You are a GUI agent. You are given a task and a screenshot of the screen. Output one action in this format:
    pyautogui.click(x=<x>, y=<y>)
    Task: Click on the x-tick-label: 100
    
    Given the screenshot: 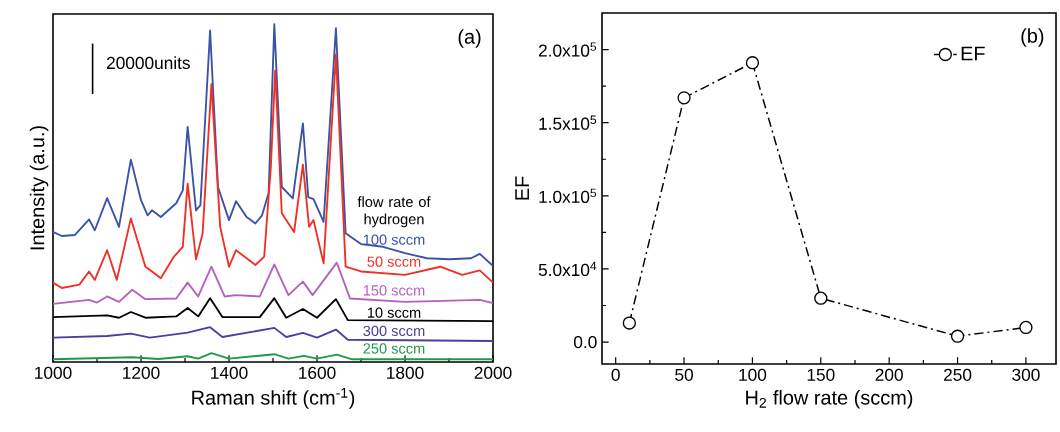 What is the action you would take?
    pyautogui.click(x=753, y=374)
    